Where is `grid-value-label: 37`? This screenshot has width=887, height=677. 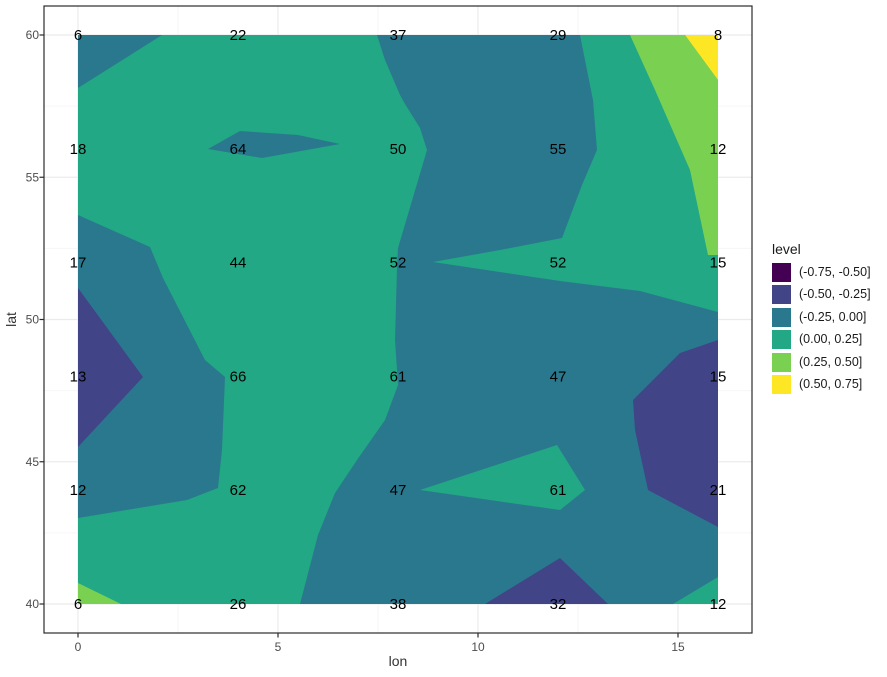 grid-value-label: 37 is located at coordinates (398, 35).